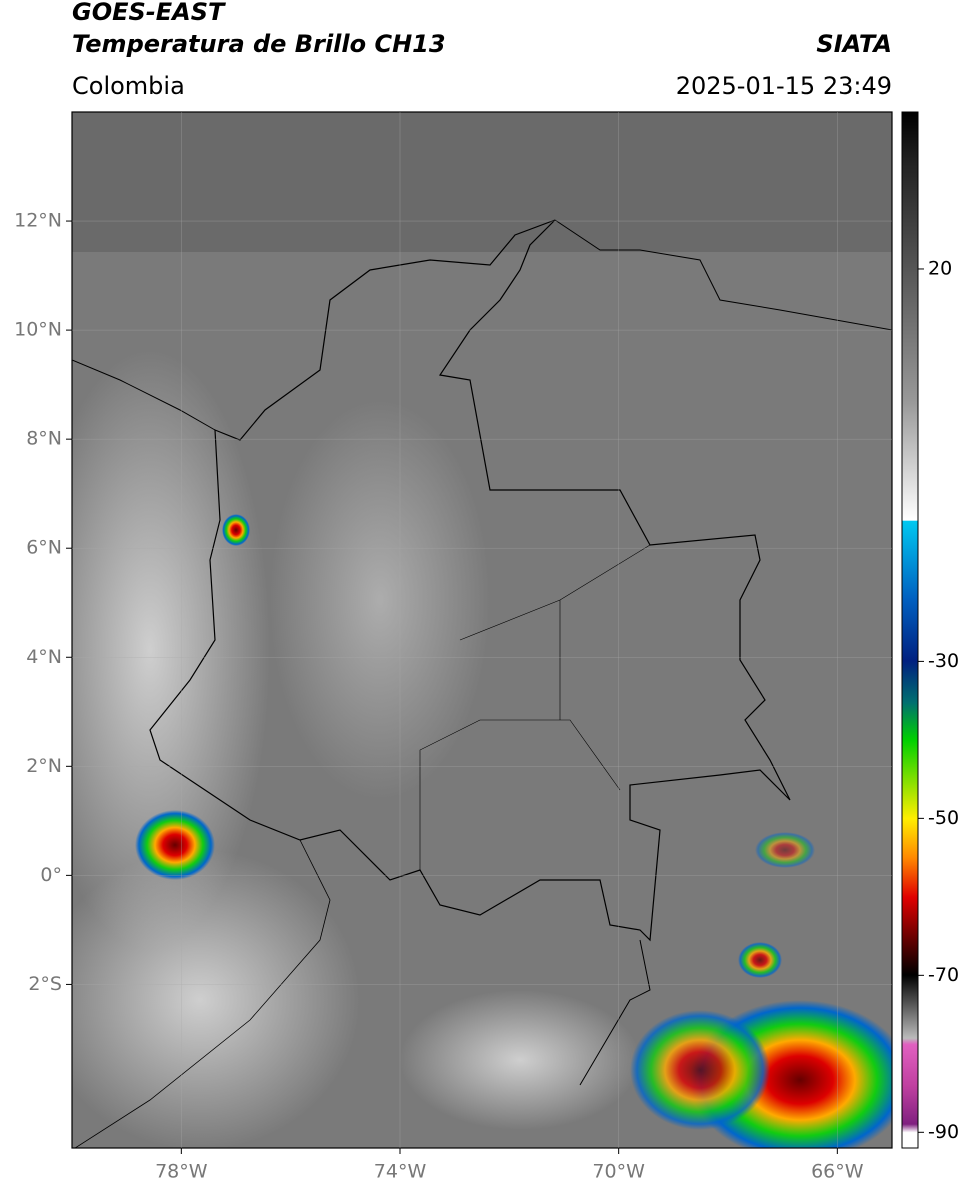 Image resolution: width=966 pixels, height=1190 pixels. Describe the element at coordinates (943, 975) in the screenshot. I see `colorbar-tick-label: -70` at that location.